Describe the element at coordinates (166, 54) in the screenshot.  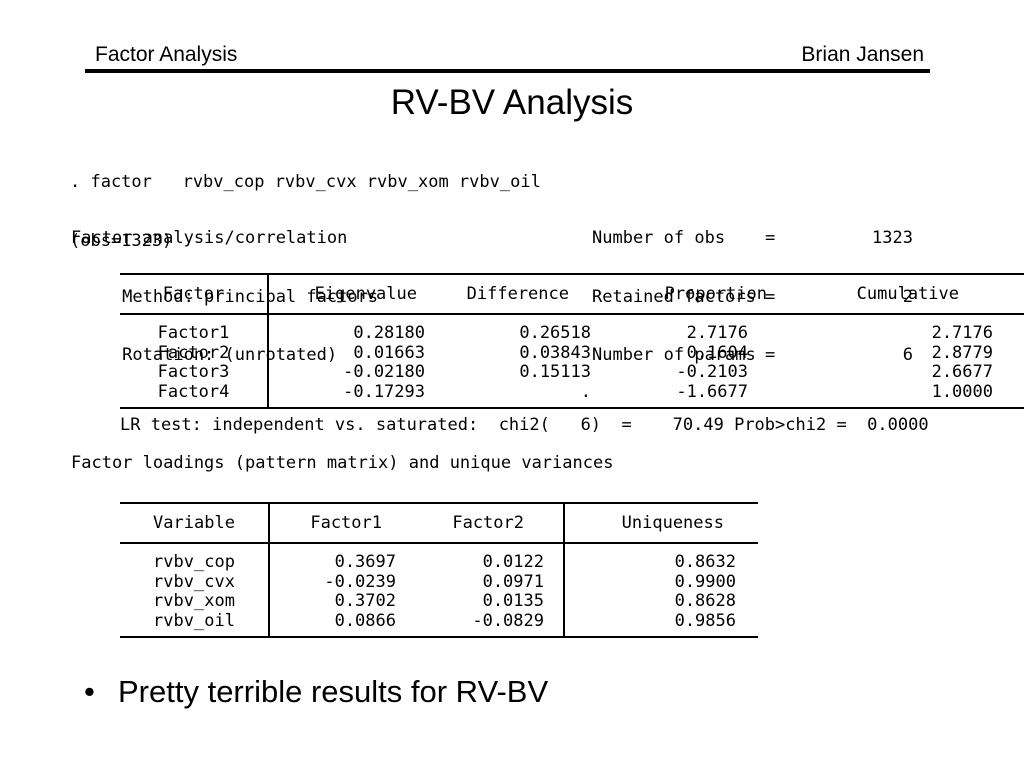
I see `header-title: Factor Analysis` at that location.